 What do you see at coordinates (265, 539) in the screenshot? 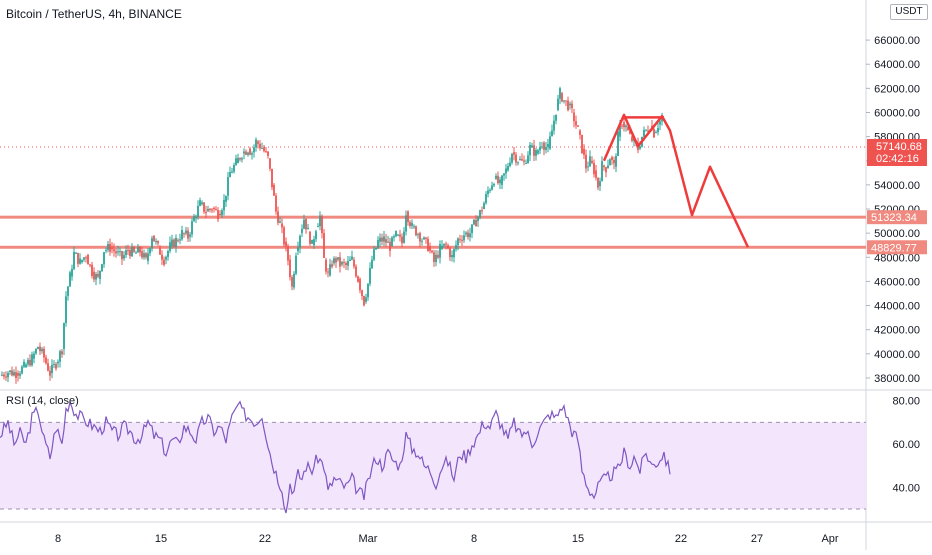
I see `time-tick-label: 22` at bounding box center [265, 539].